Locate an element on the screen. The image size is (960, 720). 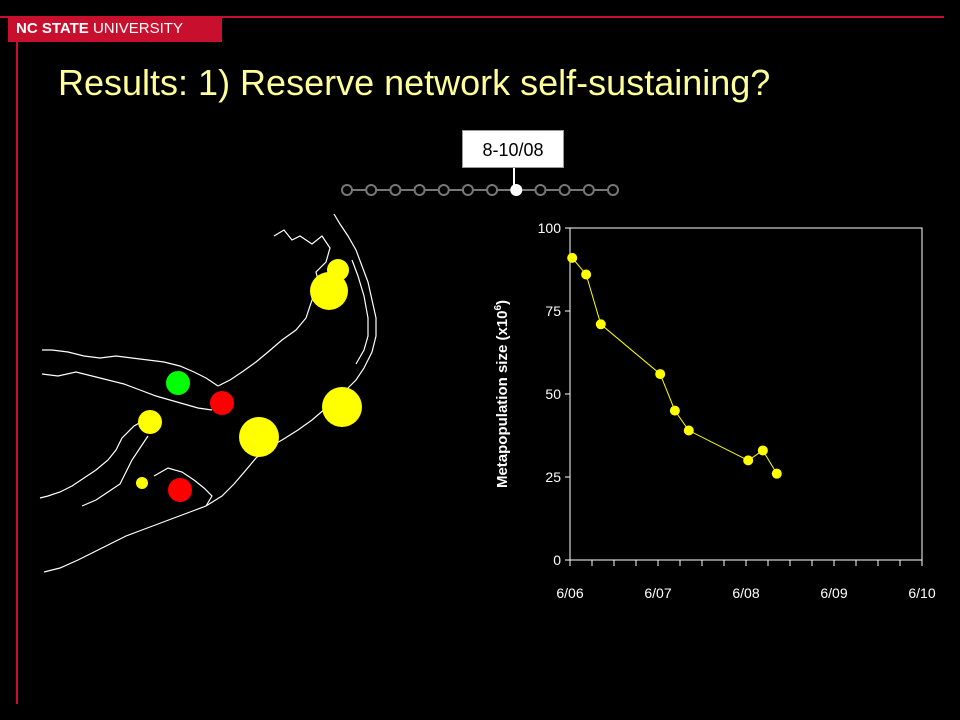
y-tick-label: 25 is located at coordinates (553, 477).